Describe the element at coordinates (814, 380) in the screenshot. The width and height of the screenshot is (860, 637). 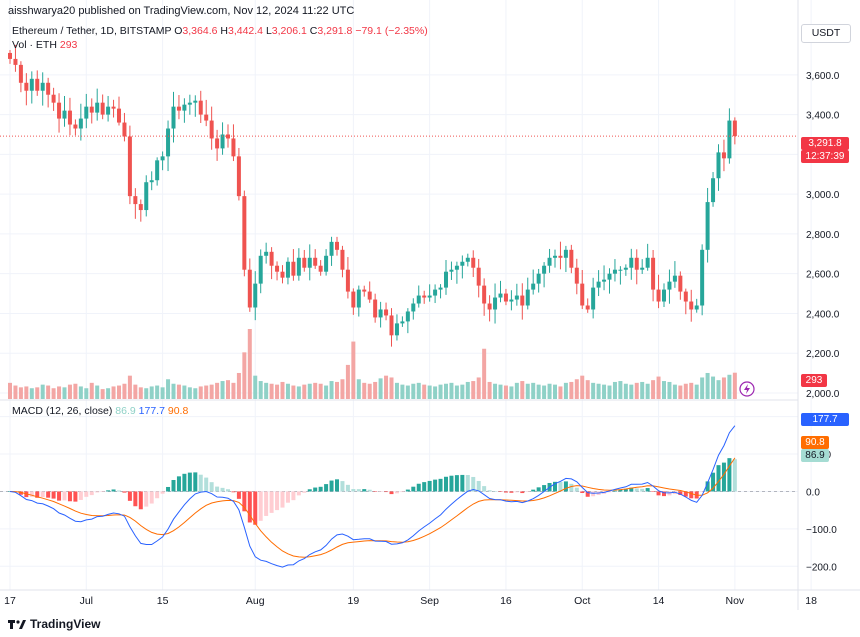
I see `volume-badge: 293` at that location.